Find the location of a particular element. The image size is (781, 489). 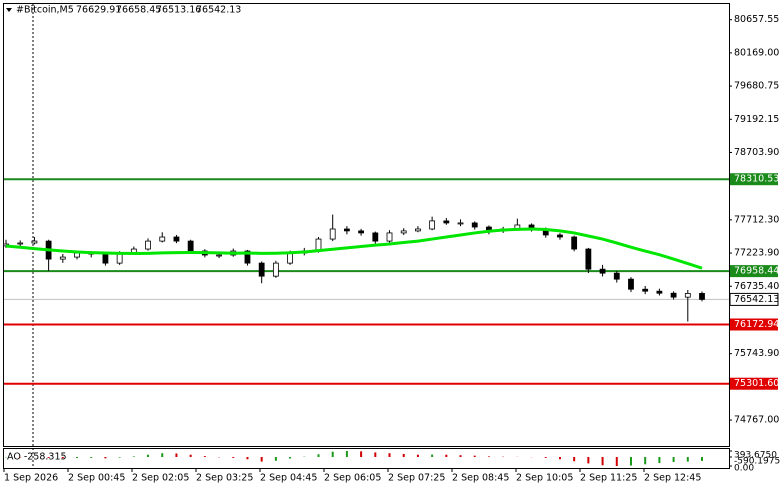

x-tick-label: 2 Sep 10:05 is located at coordinates (544, 478).